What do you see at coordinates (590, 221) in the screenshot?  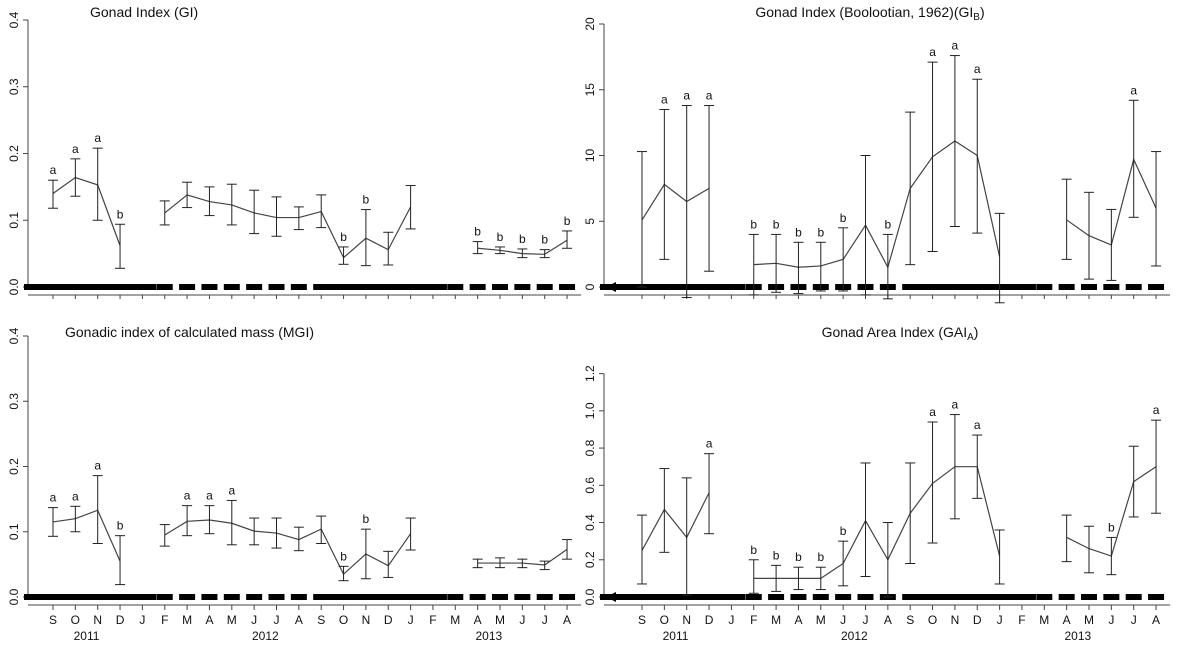 I see `y-tick-label: 5` at bounding box center [590, 221].